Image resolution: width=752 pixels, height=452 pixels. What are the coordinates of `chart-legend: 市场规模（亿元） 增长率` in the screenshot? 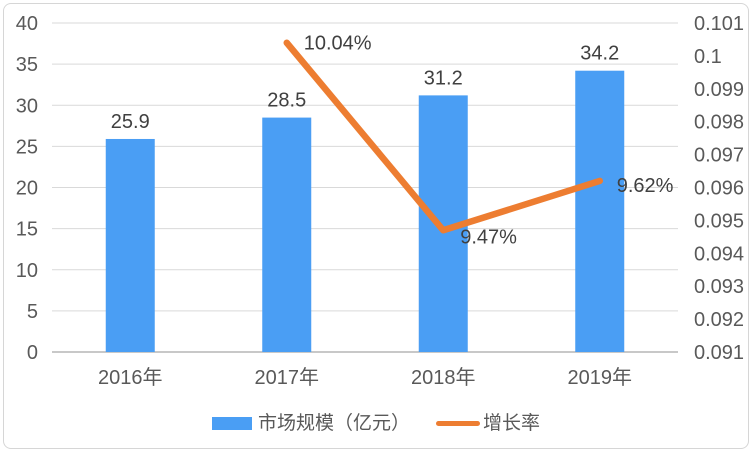 It's located at (376, 423).